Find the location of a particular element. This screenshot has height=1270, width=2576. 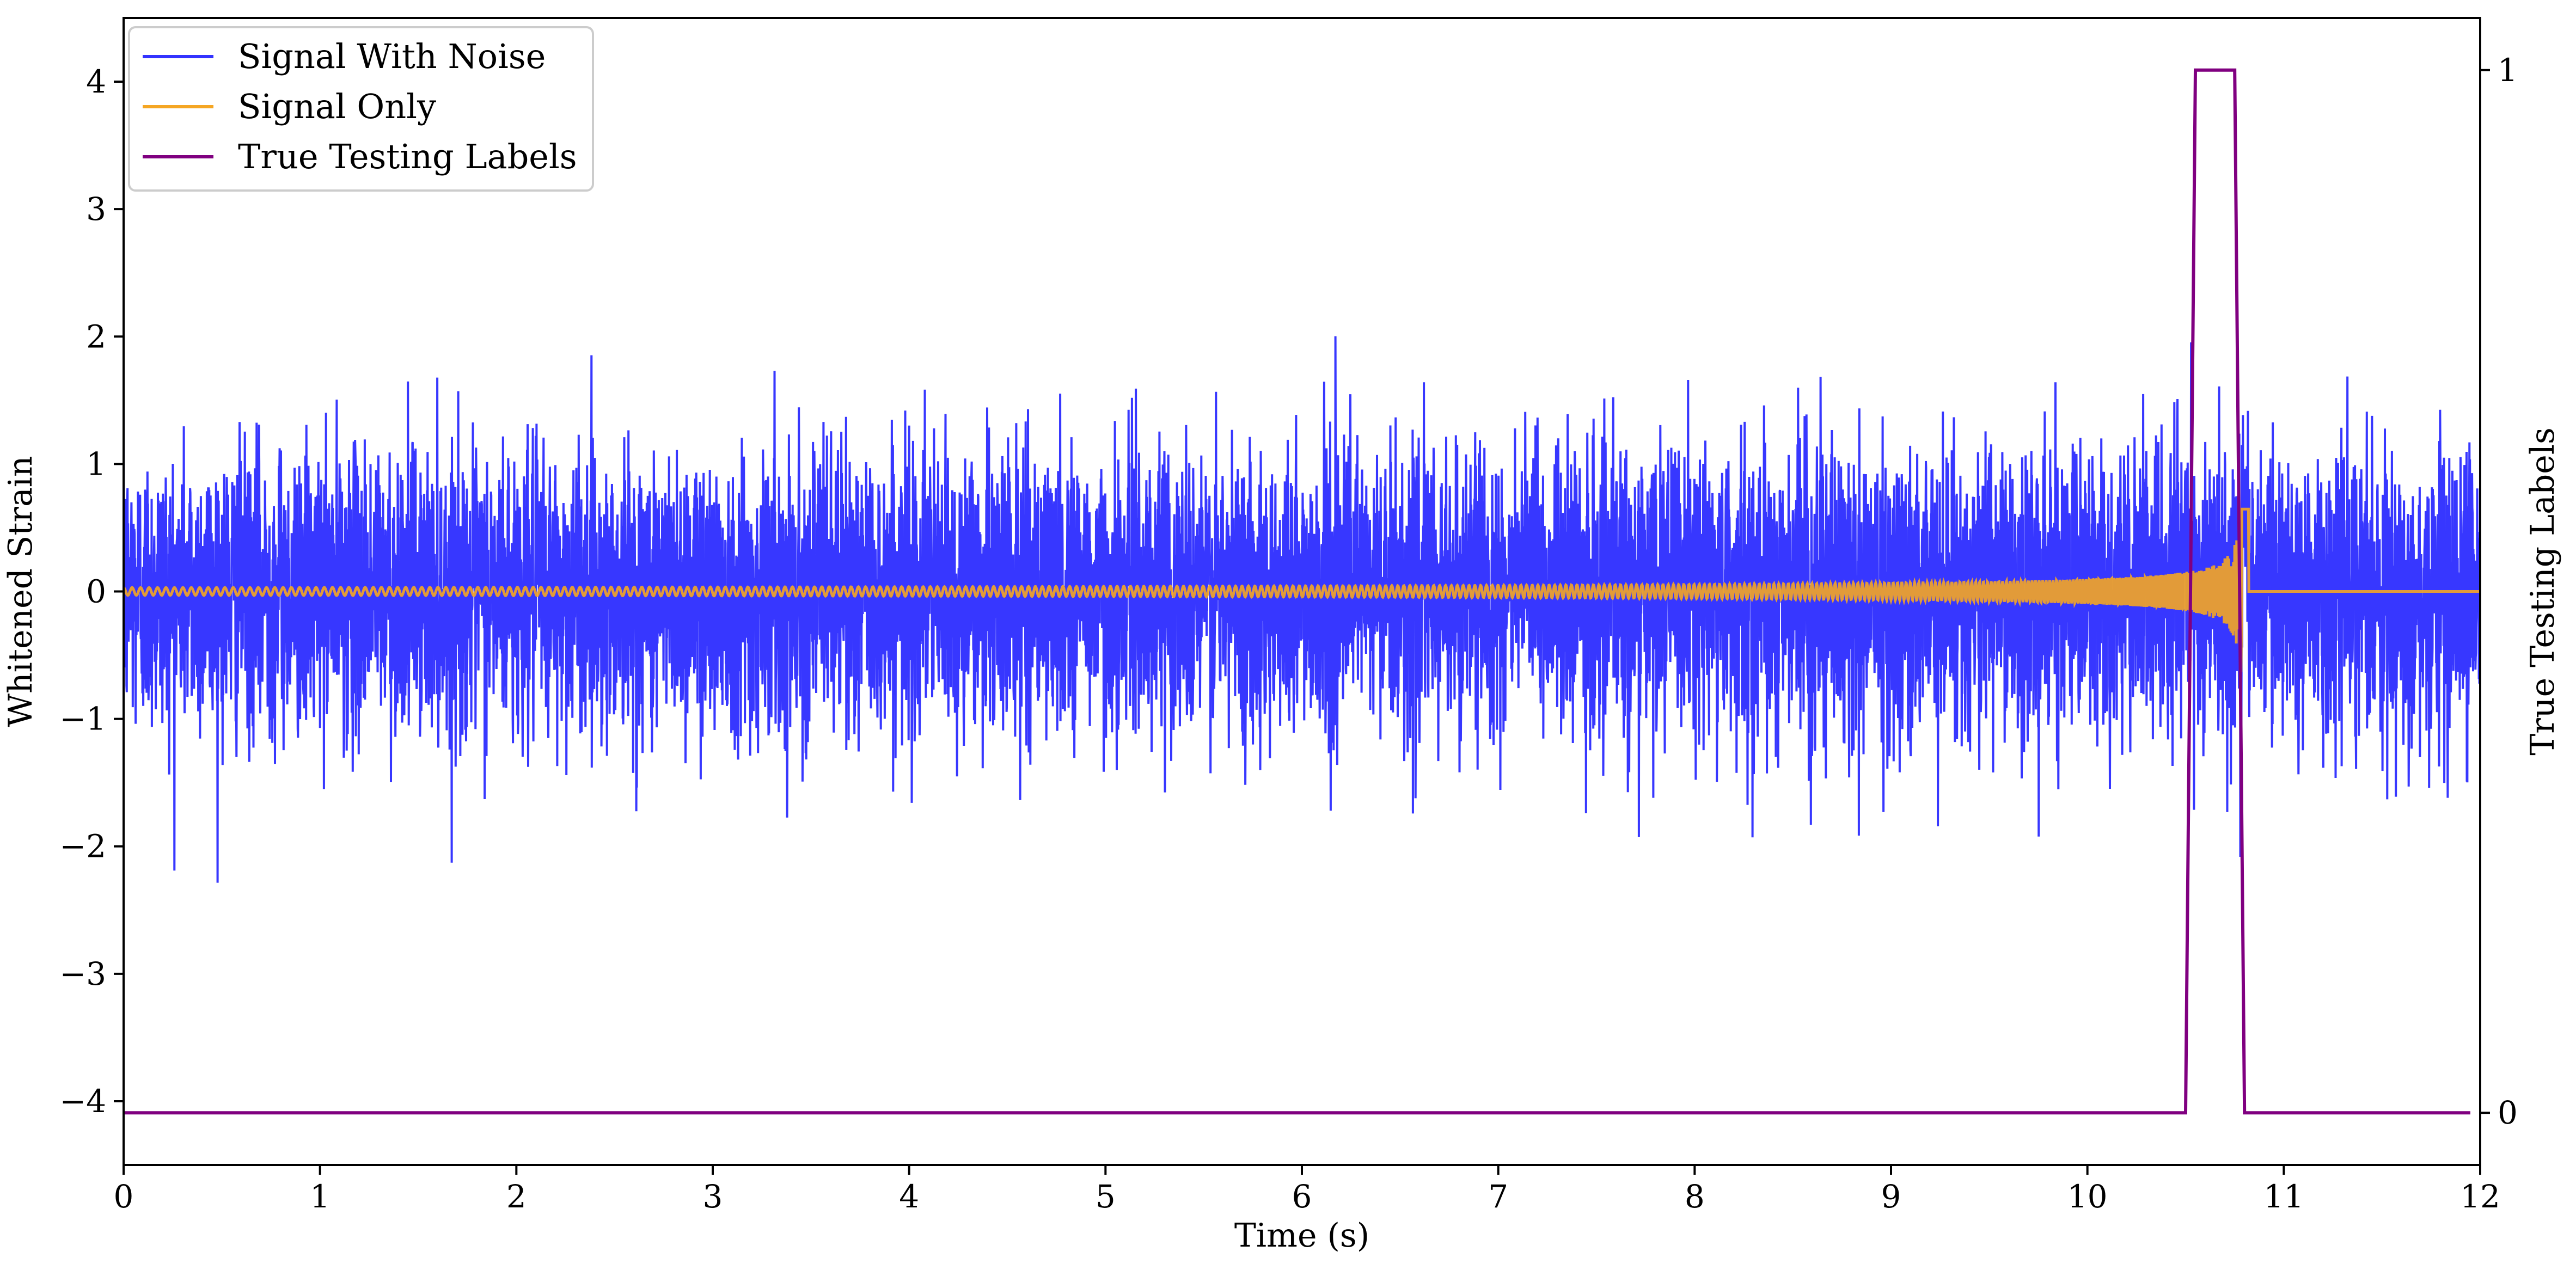

y-axis-title: Whitened Strain is located at coordinates (21, 591).